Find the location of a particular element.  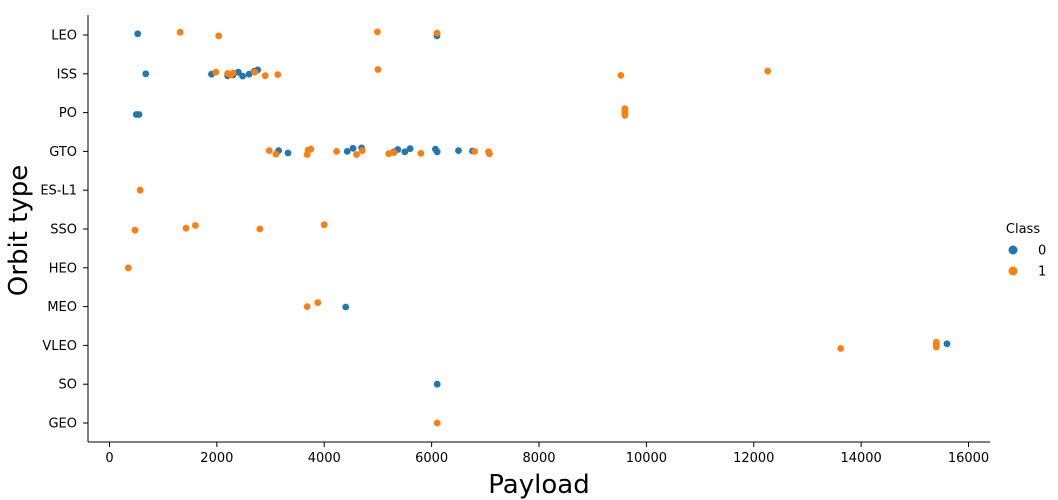

x-tick-label: 10000 is located at coordinates (646, 458).